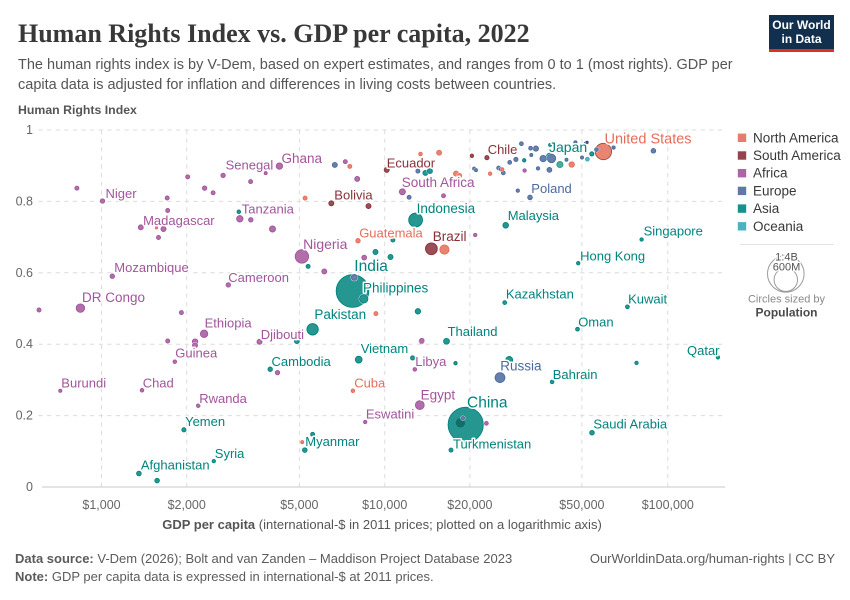 The width and height of the screenshot is (850, 600). Describe the element at coordinates (786, 258) in the screenshot. I see `svg-text: 1:4B` at that location.